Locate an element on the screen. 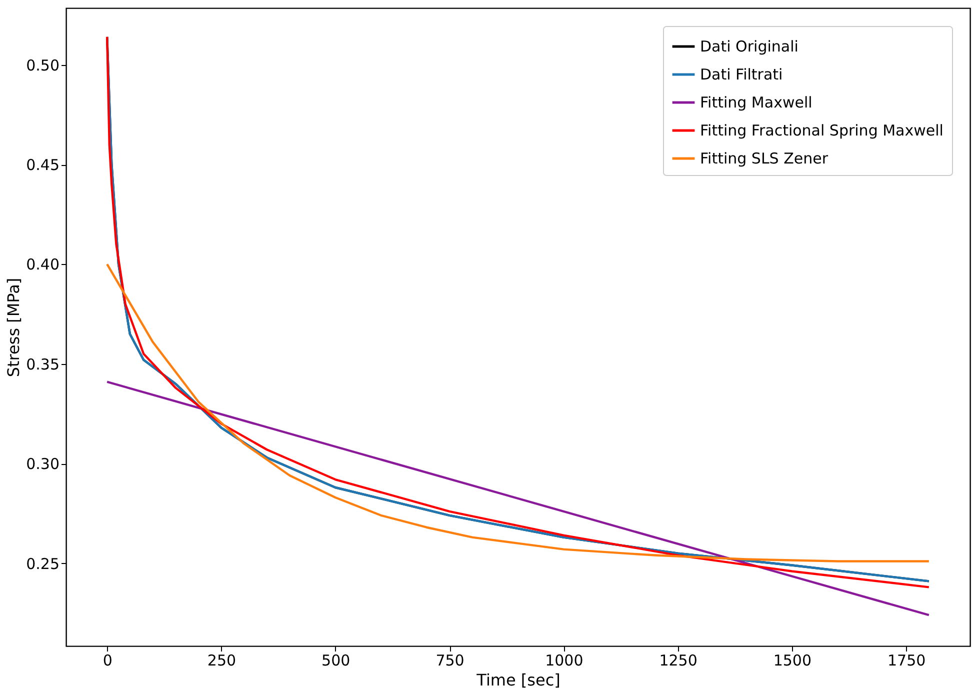 The image size is (975, 693). x-tick-label: 0 is located at coordinates (107, 661).